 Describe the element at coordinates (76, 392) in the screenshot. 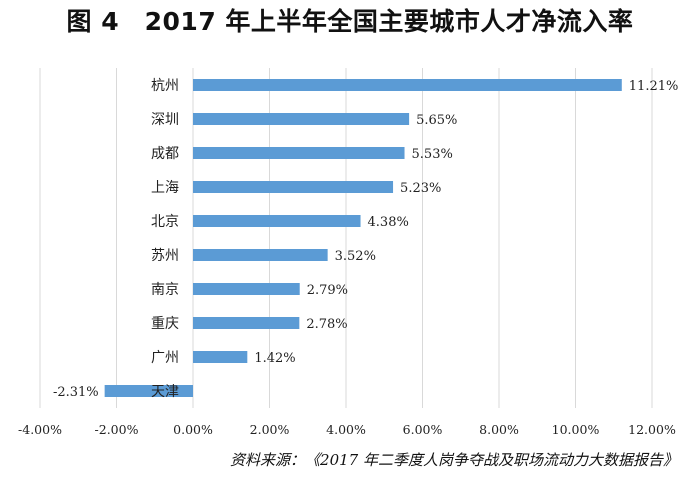

I see `data-label: -2.31%` at that location.